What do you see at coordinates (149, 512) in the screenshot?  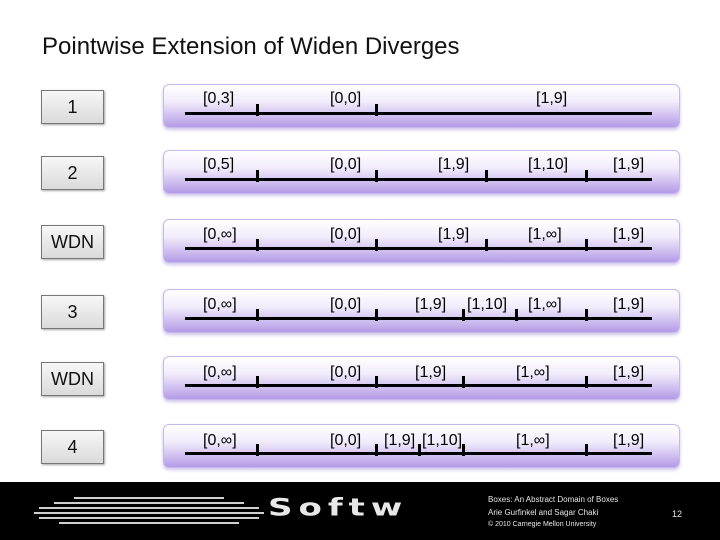 I see `logo-stripes` at bounding box center [149, 512].